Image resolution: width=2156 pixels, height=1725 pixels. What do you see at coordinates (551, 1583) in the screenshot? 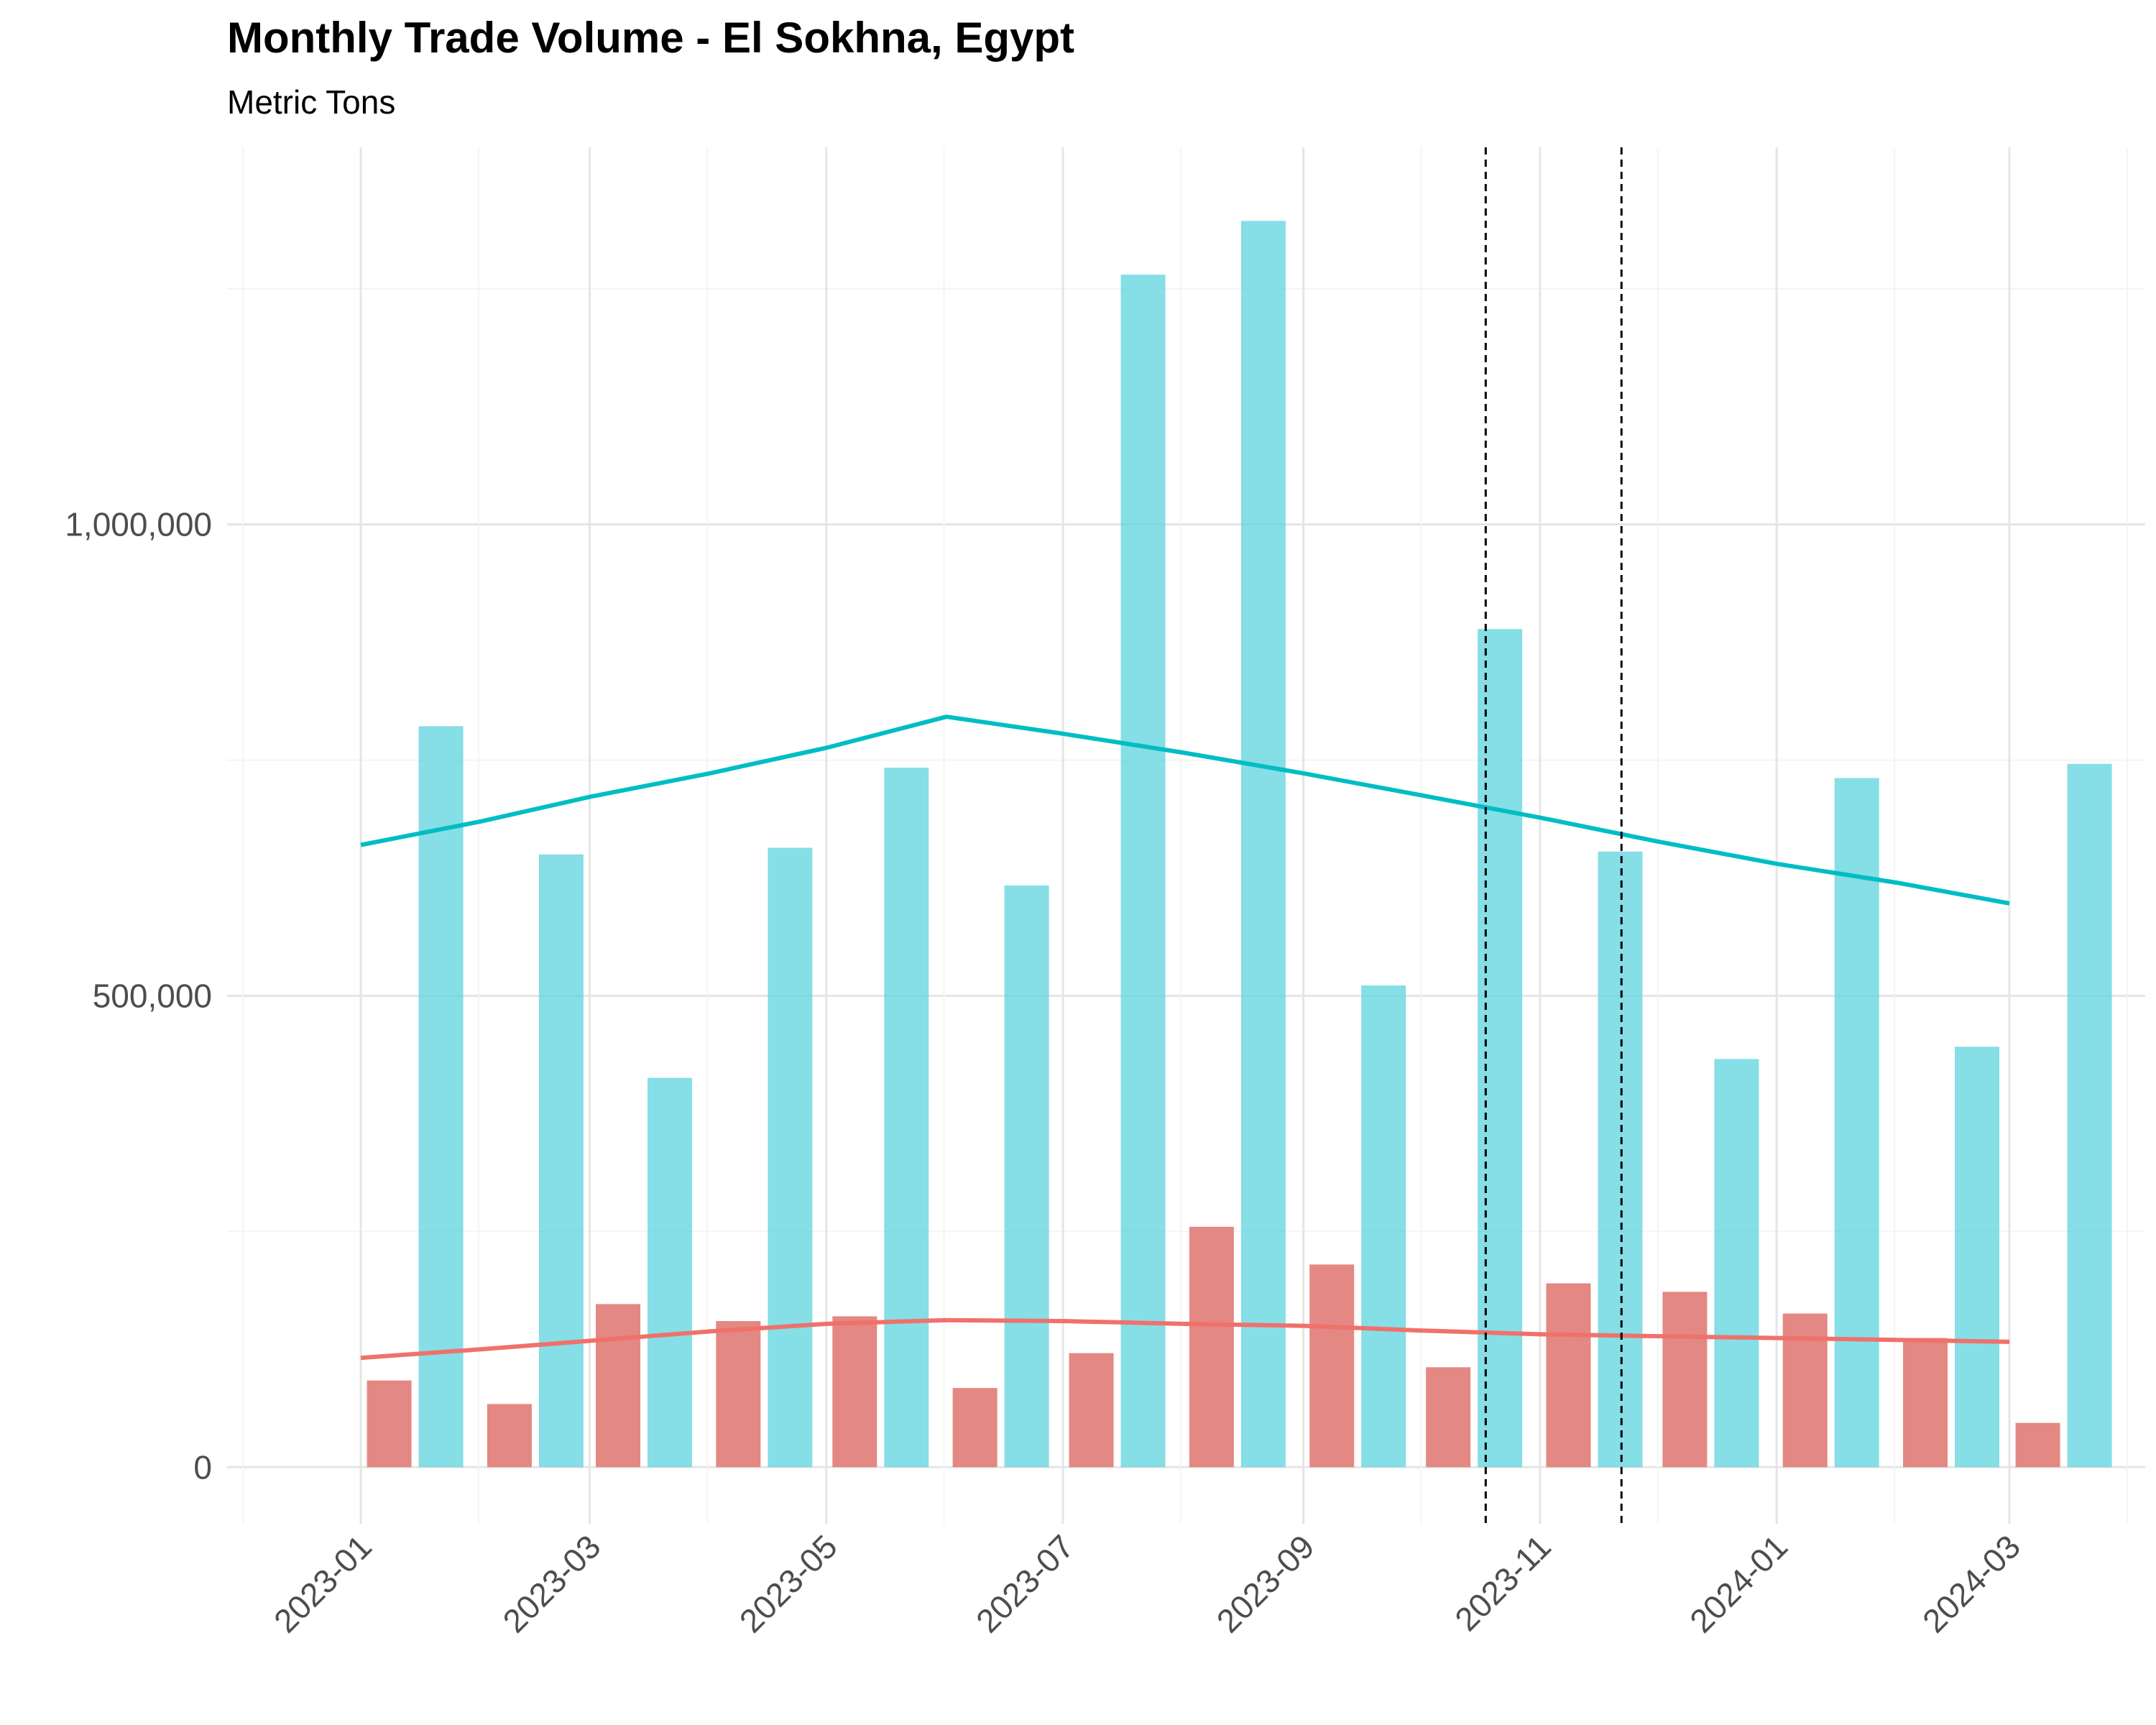
I see `x-tick-label: 2023-03` at bounding box center [551, 1583].